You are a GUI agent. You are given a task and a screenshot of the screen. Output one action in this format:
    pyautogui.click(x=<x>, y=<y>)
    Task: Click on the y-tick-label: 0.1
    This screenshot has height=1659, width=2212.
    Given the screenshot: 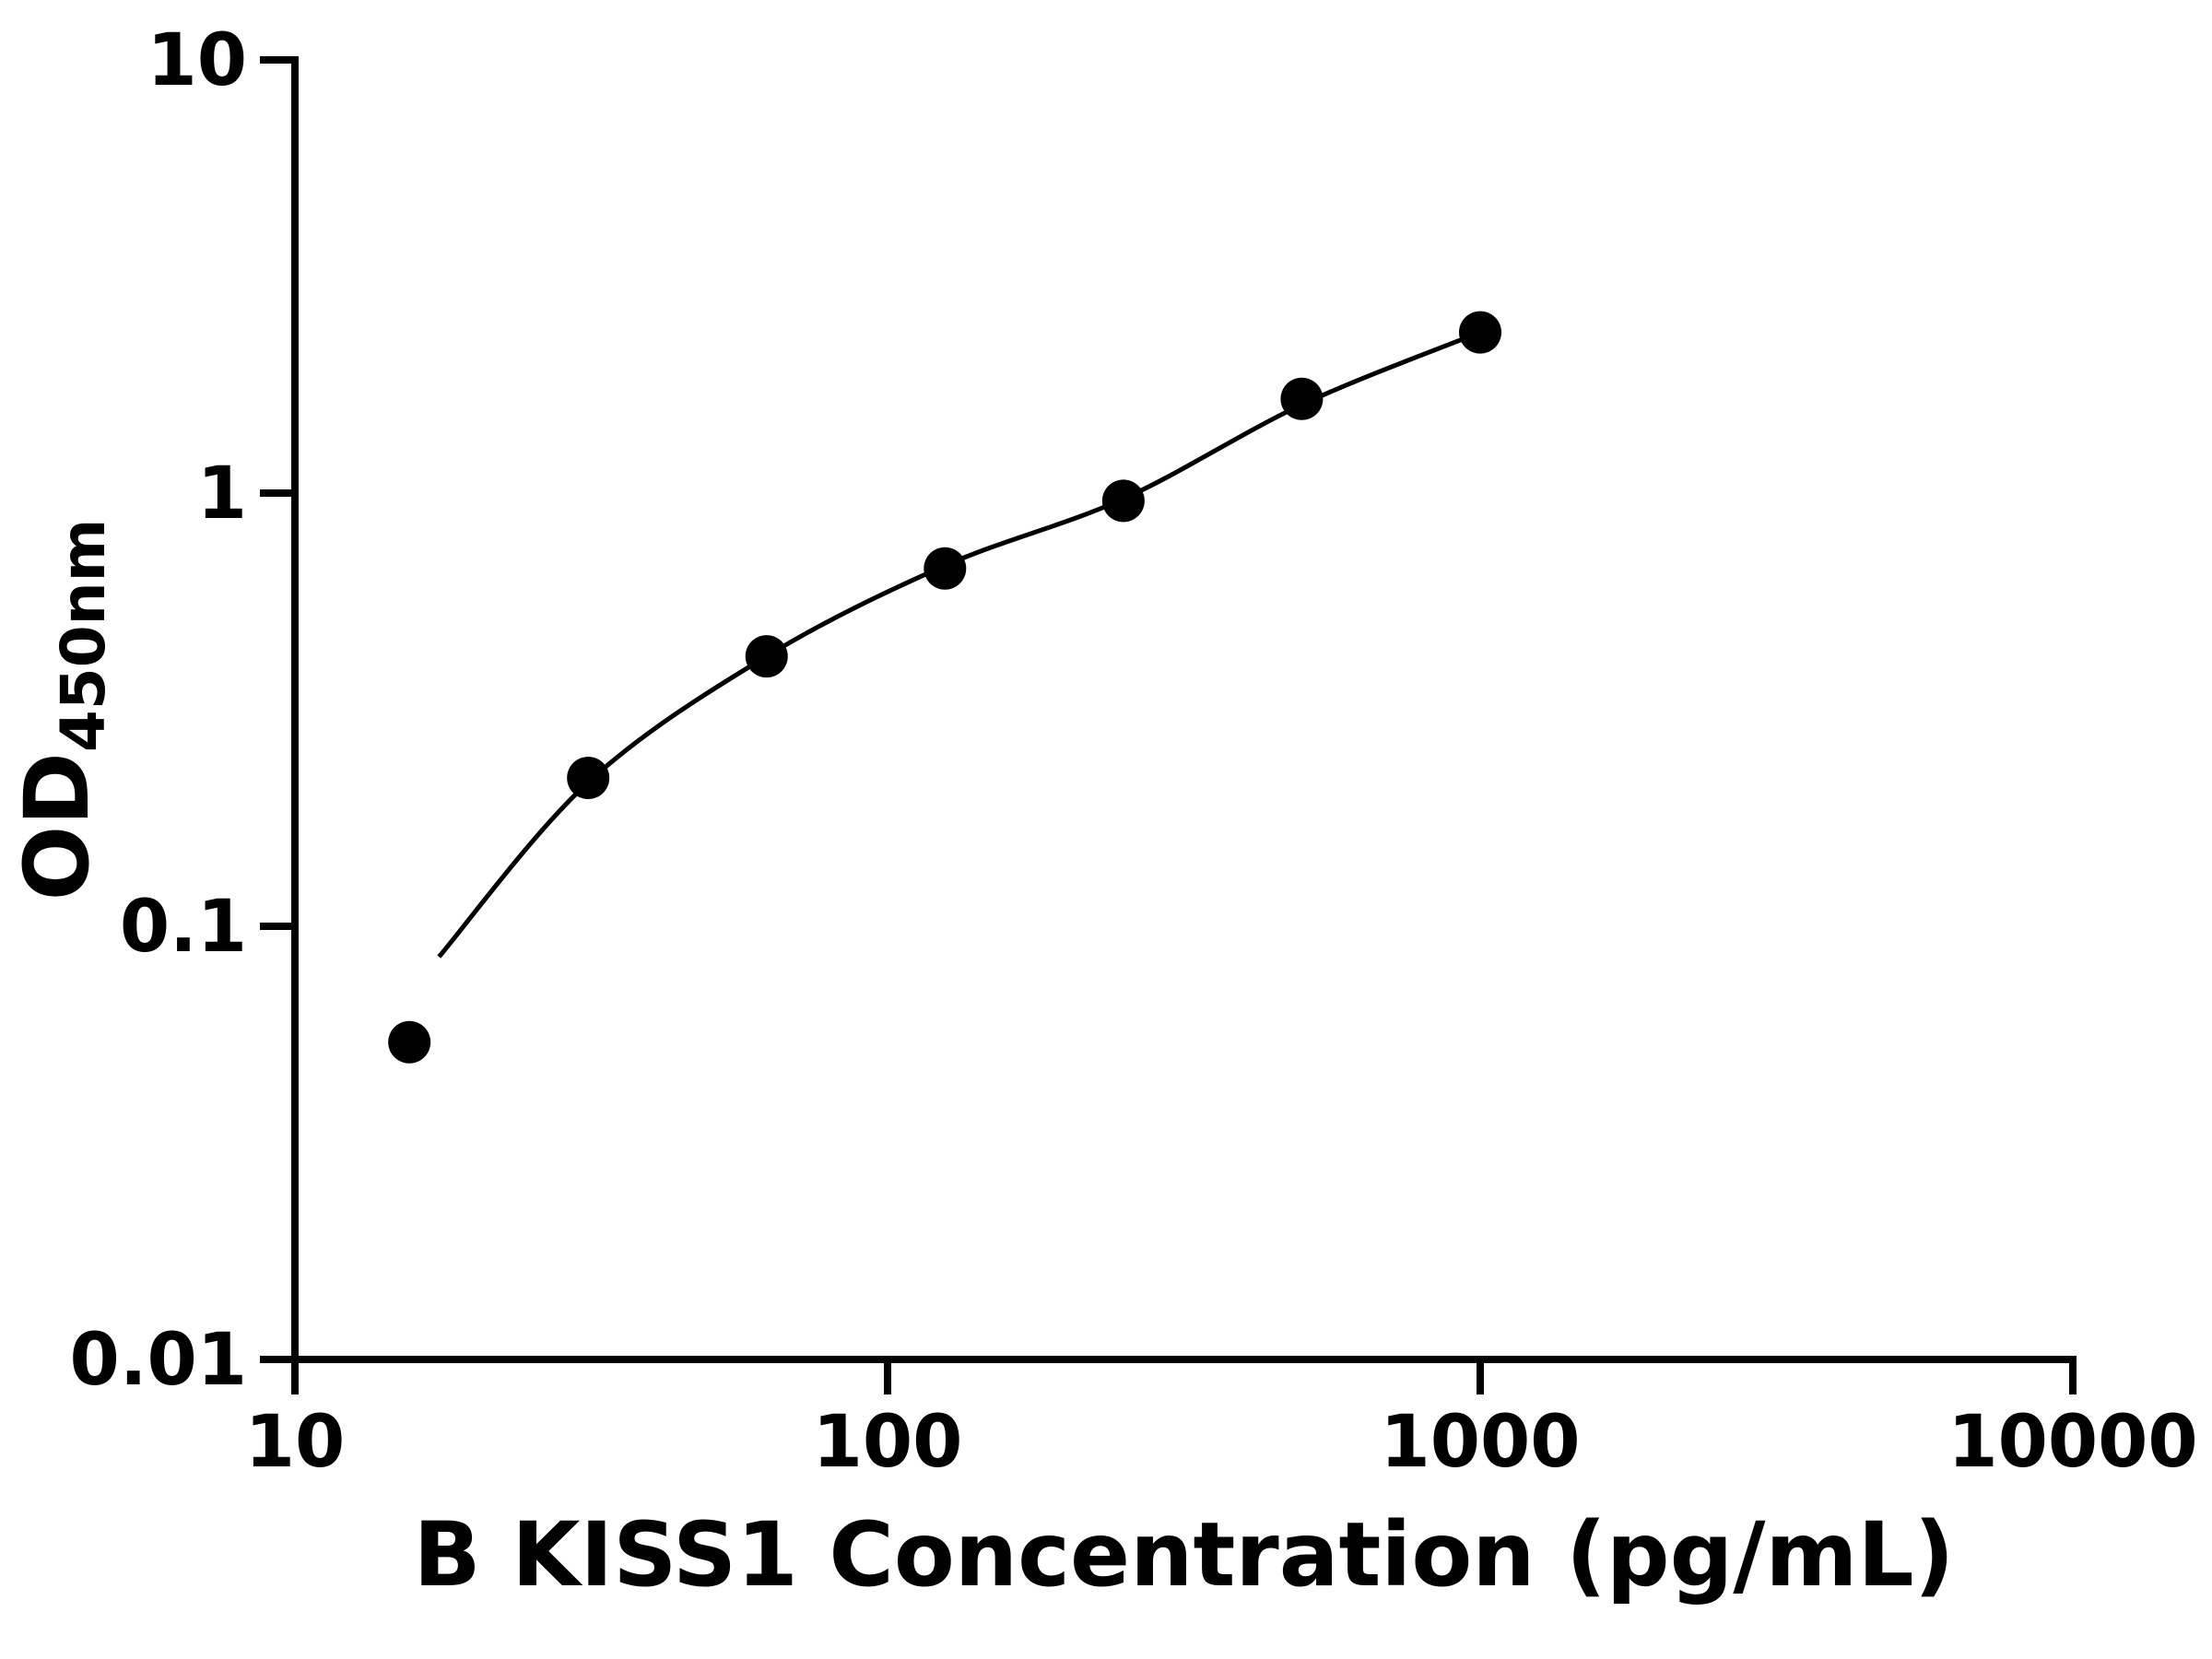 What is the action you would take?
    pyautogui.click(x=183, y=927)
    